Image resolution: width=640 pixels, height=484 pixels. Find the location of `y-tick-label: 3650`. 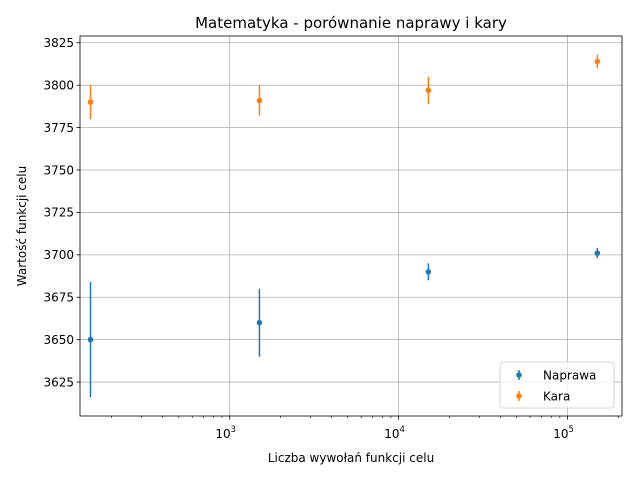

y-tick-label: 3650 is located at coordinates (58, 340).